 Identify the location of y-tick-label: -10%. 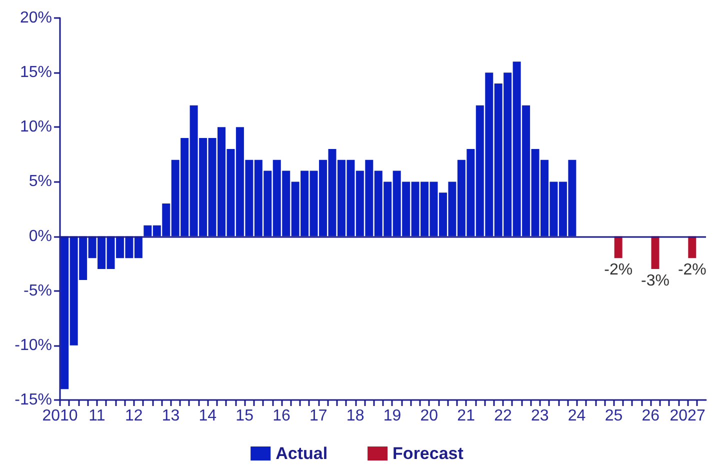
(33, 345).